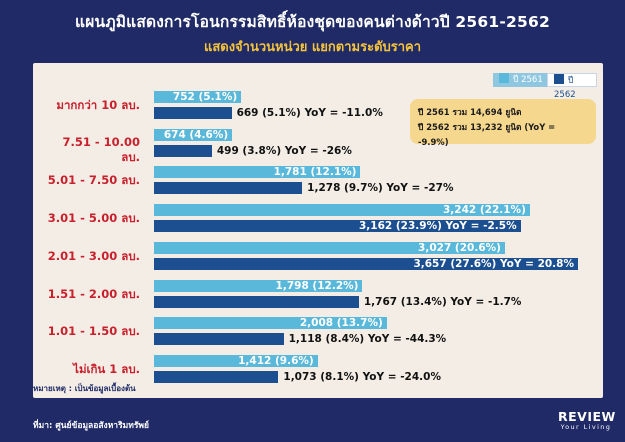  I want to click on legend-item-2561: ปี 2561, so click(521, 80).